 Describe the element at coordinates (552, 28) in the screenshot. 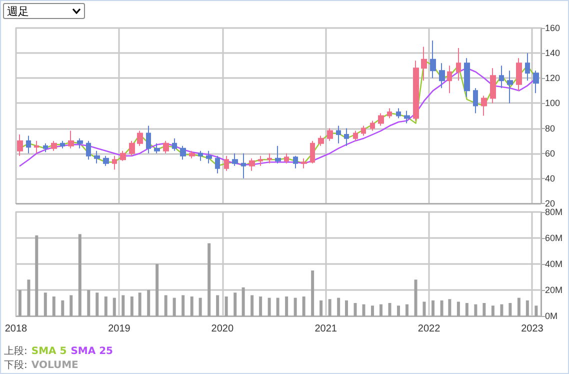

I see `y-tick-label: 160` at that location.